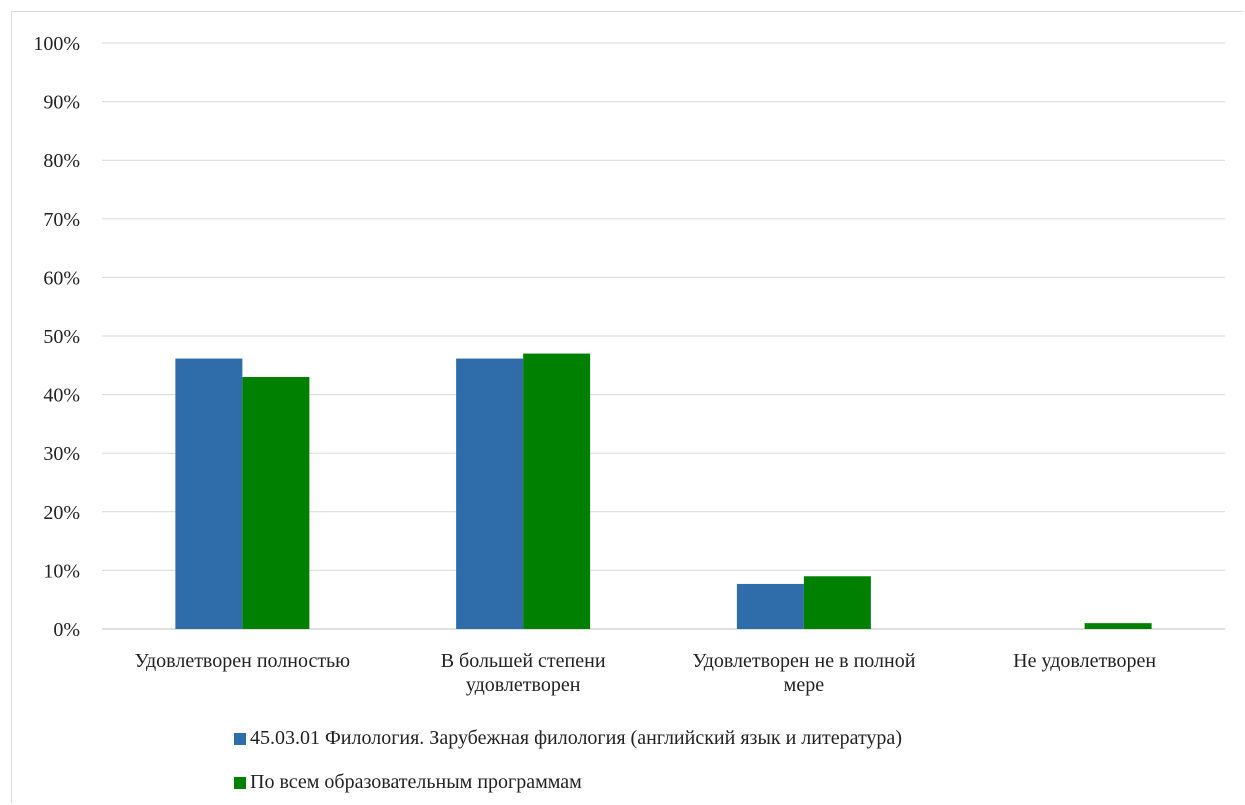 This screenshot has height=805, width=1245. What do you see at coordinates (66, 630) in the screenshot?
I see `y-tick-label: 0%` at bounding box center [66, 630].